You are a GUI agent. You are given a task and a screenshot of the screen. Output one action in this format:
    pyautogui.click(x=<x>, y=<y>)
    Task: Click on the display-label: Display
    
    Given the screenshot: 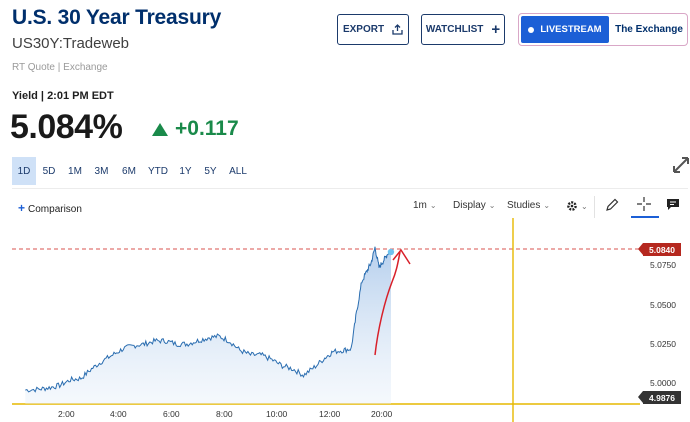 What is the action you would take?
    pyautogui.click(x=469, y=205)
    